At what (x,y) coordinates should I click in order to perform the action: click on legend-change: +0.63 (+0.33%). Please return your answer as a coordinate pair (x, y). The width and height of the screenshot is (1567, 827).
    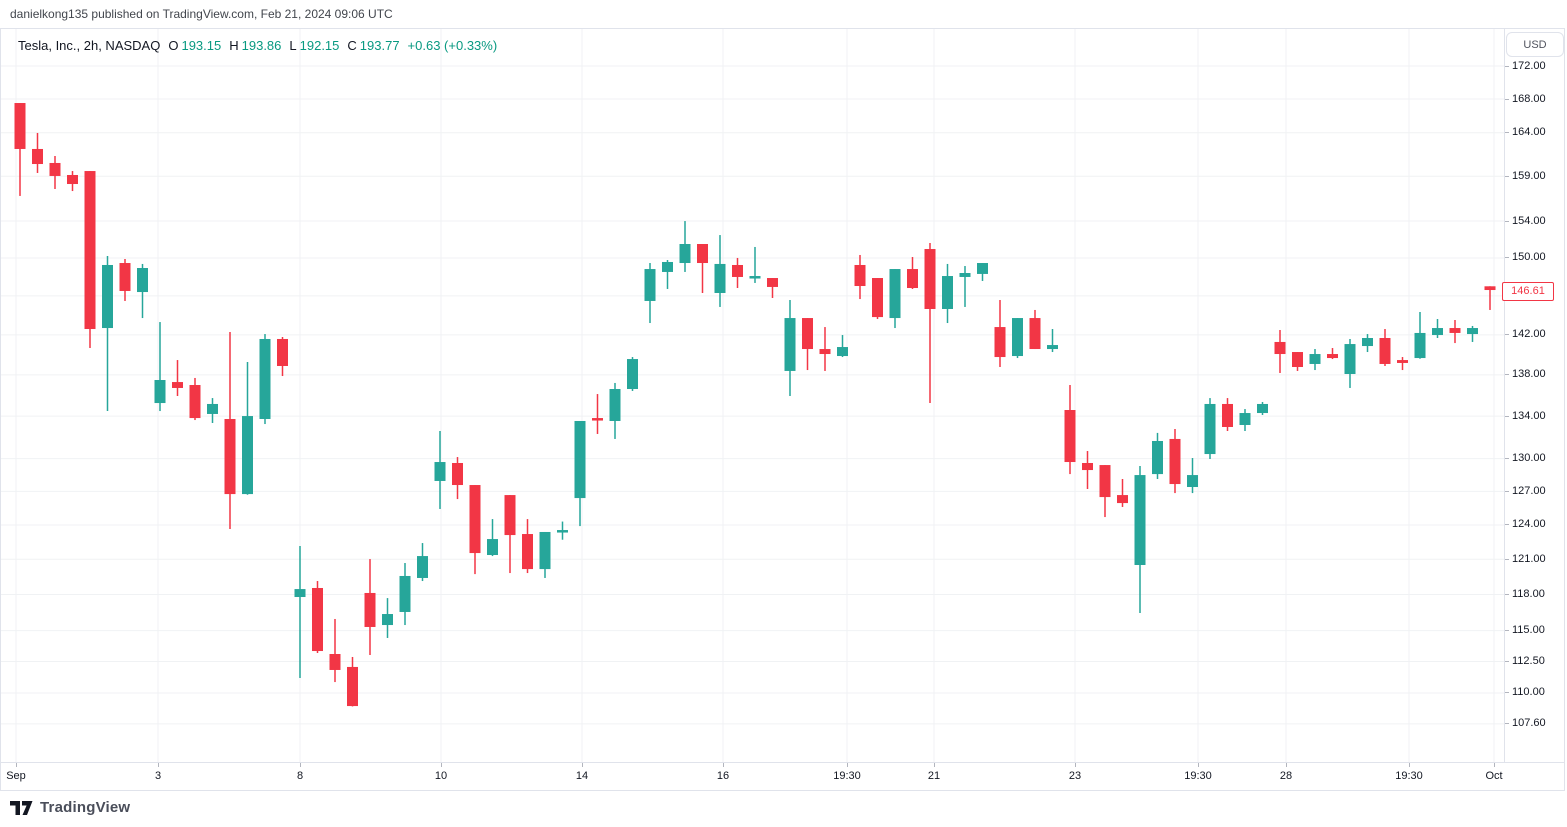
    Looking at the image, I should click on (452, 45).